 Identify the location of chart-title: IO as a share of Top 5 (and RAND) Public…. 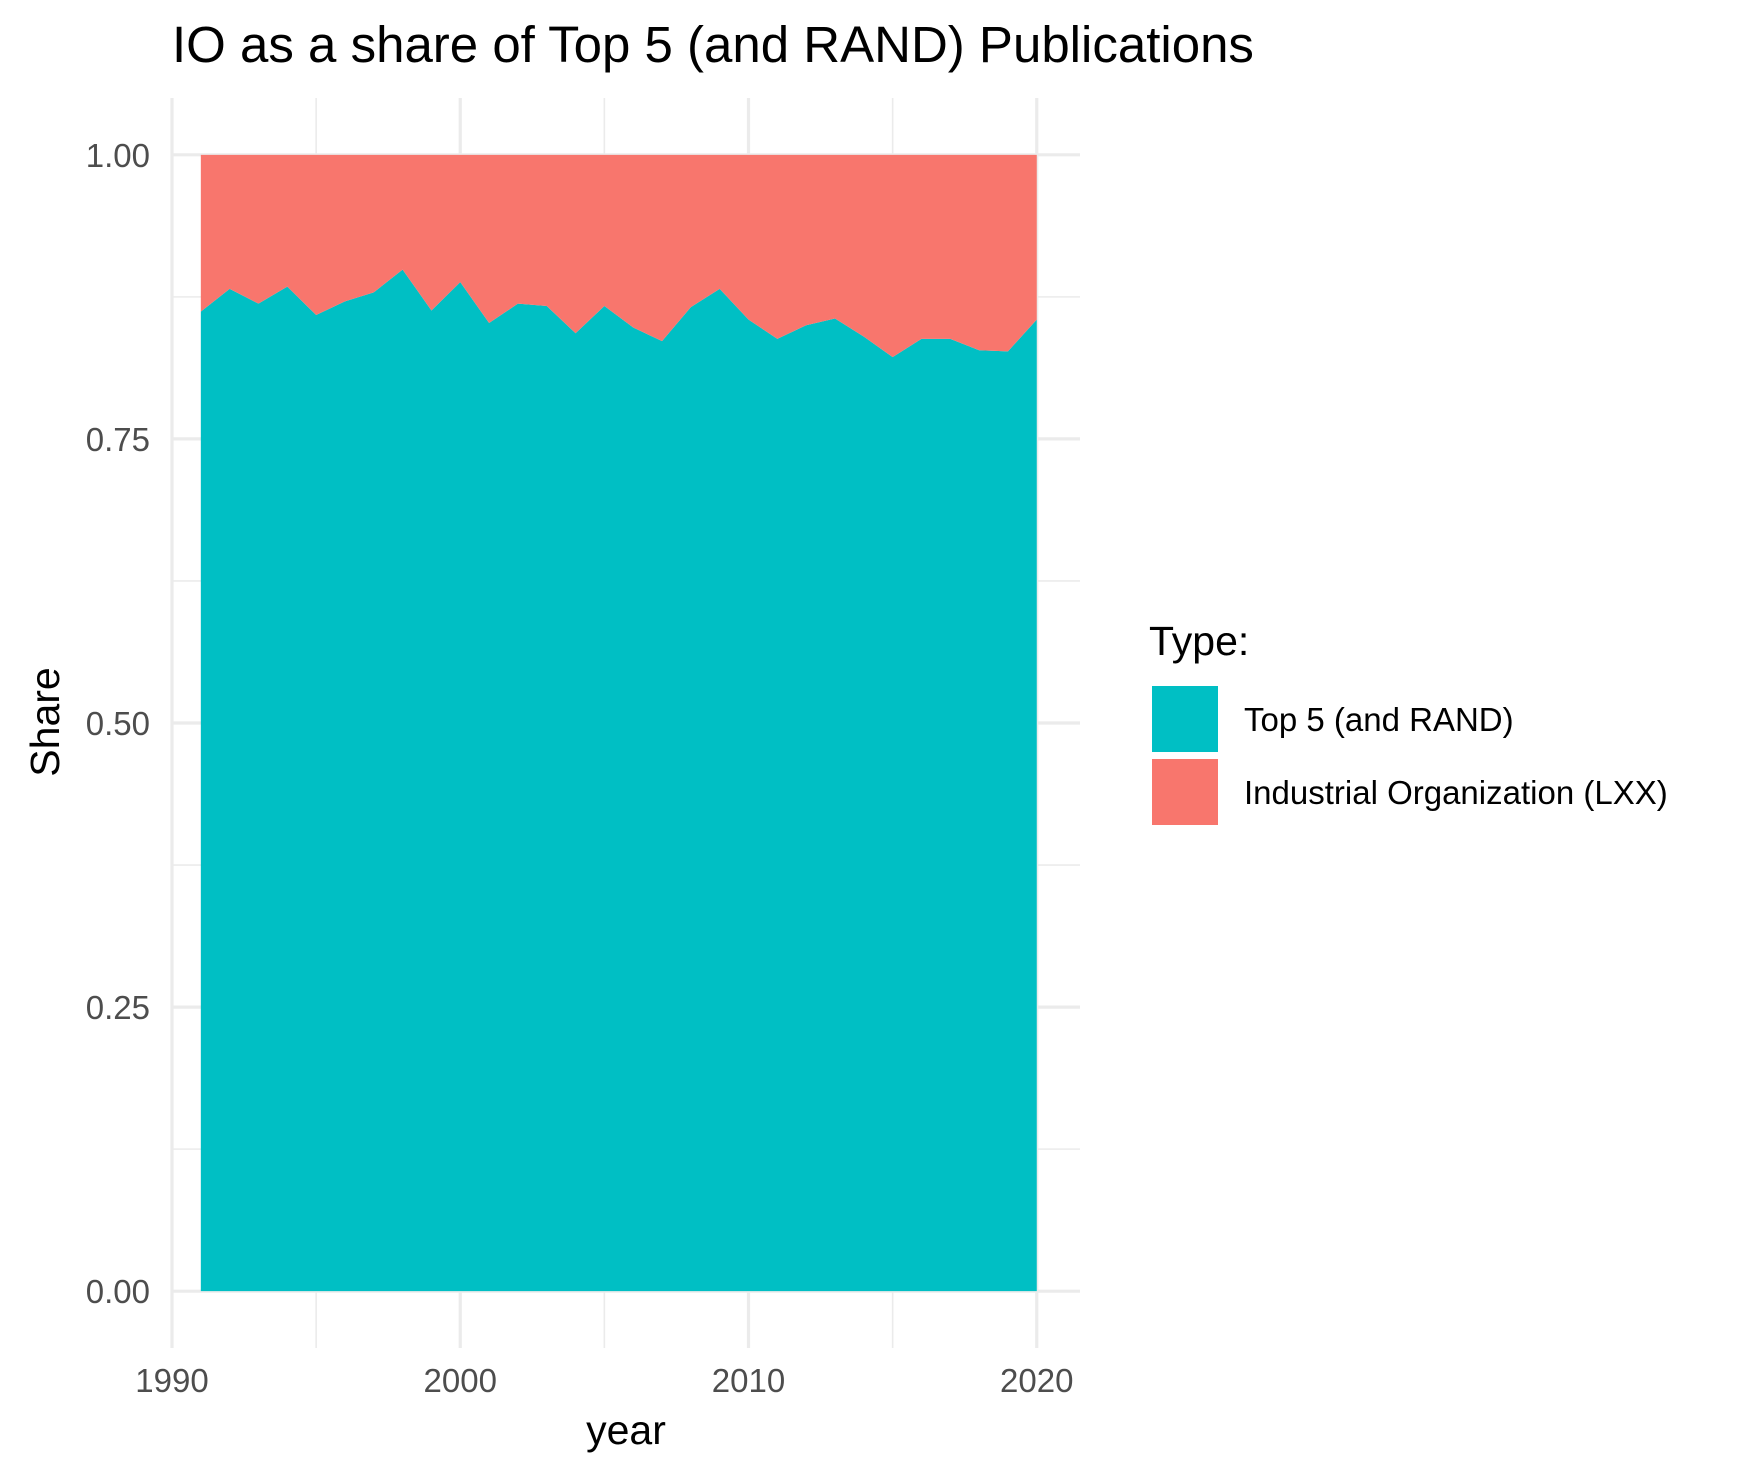
(713, 44).